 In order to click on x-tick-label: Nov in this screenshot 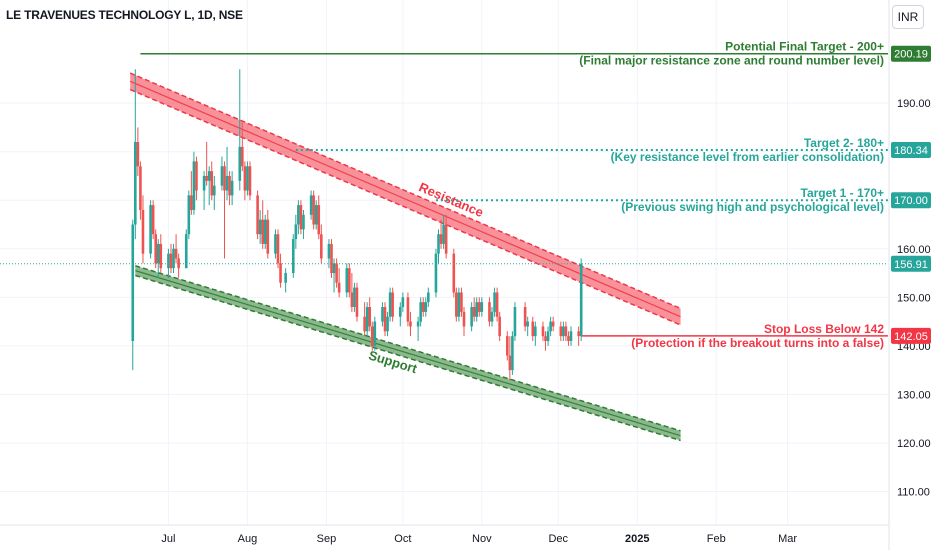, I will do `click(482, 539)`.